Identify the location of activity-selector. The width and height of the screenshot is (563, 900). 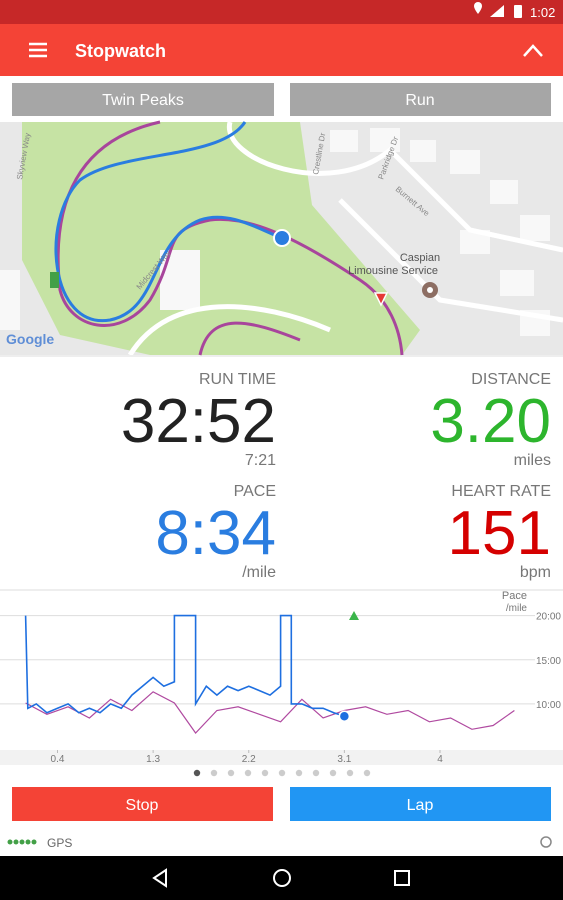
(420, 99).